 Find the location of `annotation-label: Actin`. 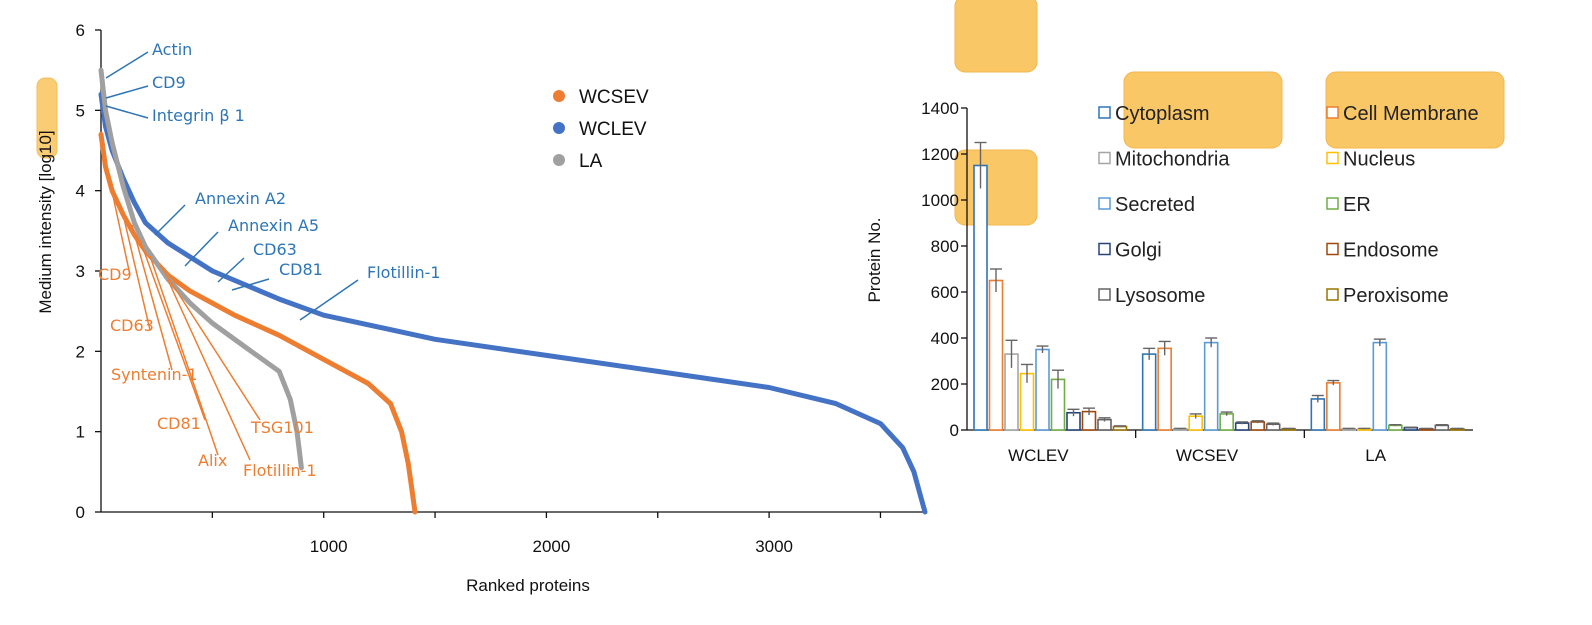

annotation-label: Actin is located at coordinates (172, 49).